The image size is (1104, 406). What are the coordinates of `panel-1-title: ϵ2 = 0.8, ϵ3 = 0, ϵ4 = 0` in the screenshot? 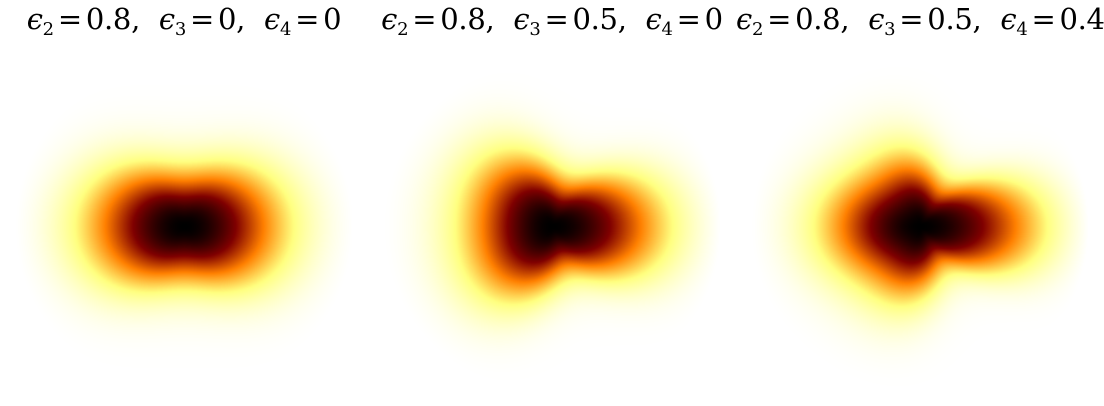 It's located at (184, 21).